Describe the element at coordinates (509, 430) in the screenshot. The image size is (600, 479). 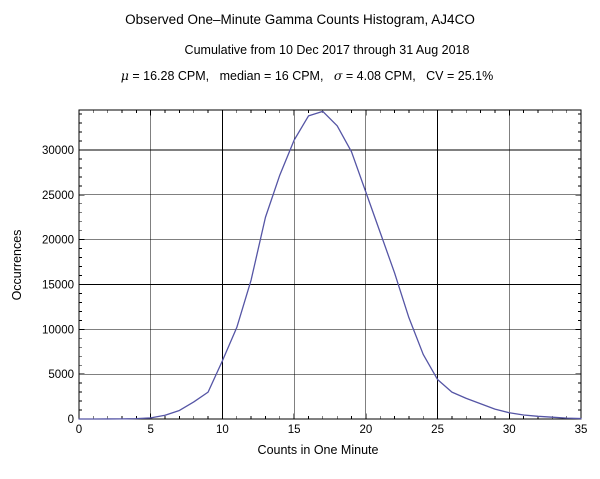
I see `x-tick-label: 30` at that location.